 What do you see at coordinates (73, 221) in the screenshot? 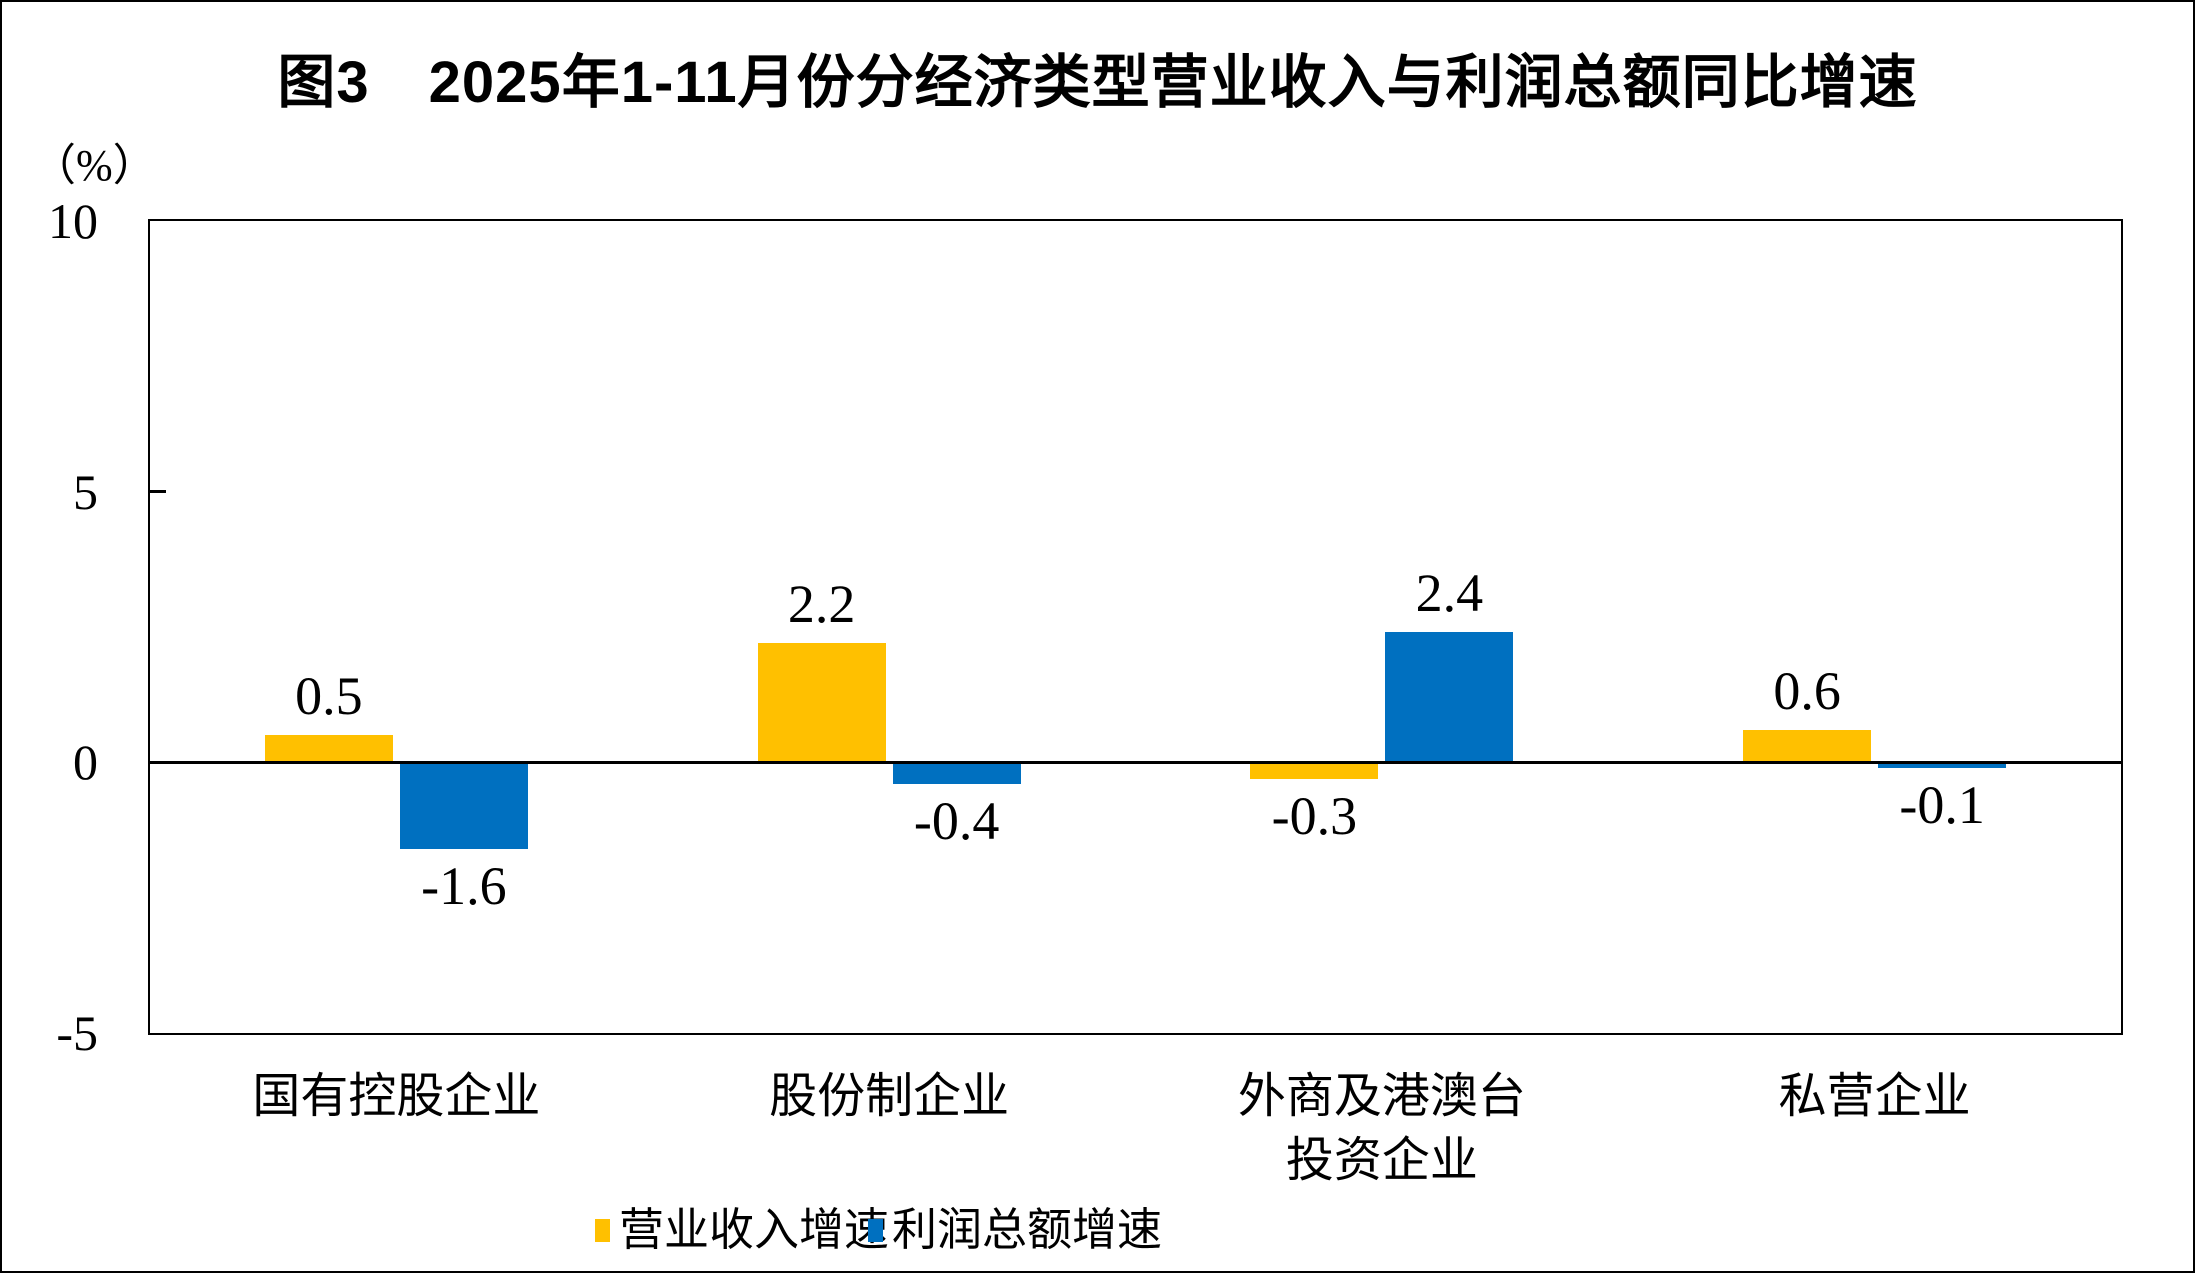
I see `y-tick-label: 10` at bounding box center [73, 221].